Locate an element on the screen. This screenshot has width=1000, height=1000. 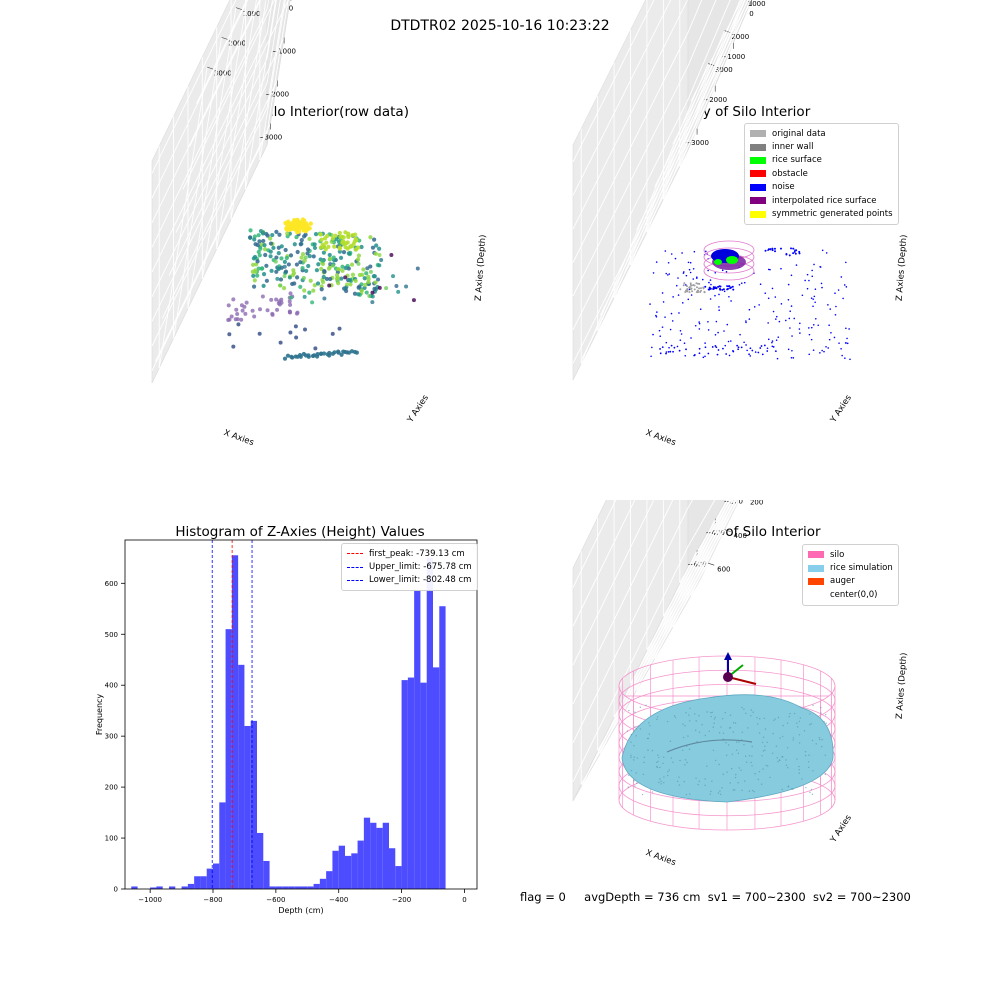
y-axis-label: Frequency is located at coordinates (99, 715).